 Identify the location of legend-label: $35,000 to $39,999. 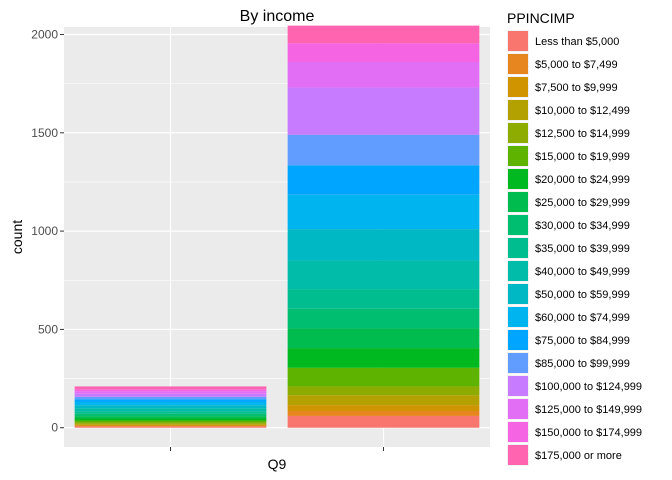
(582, 249).